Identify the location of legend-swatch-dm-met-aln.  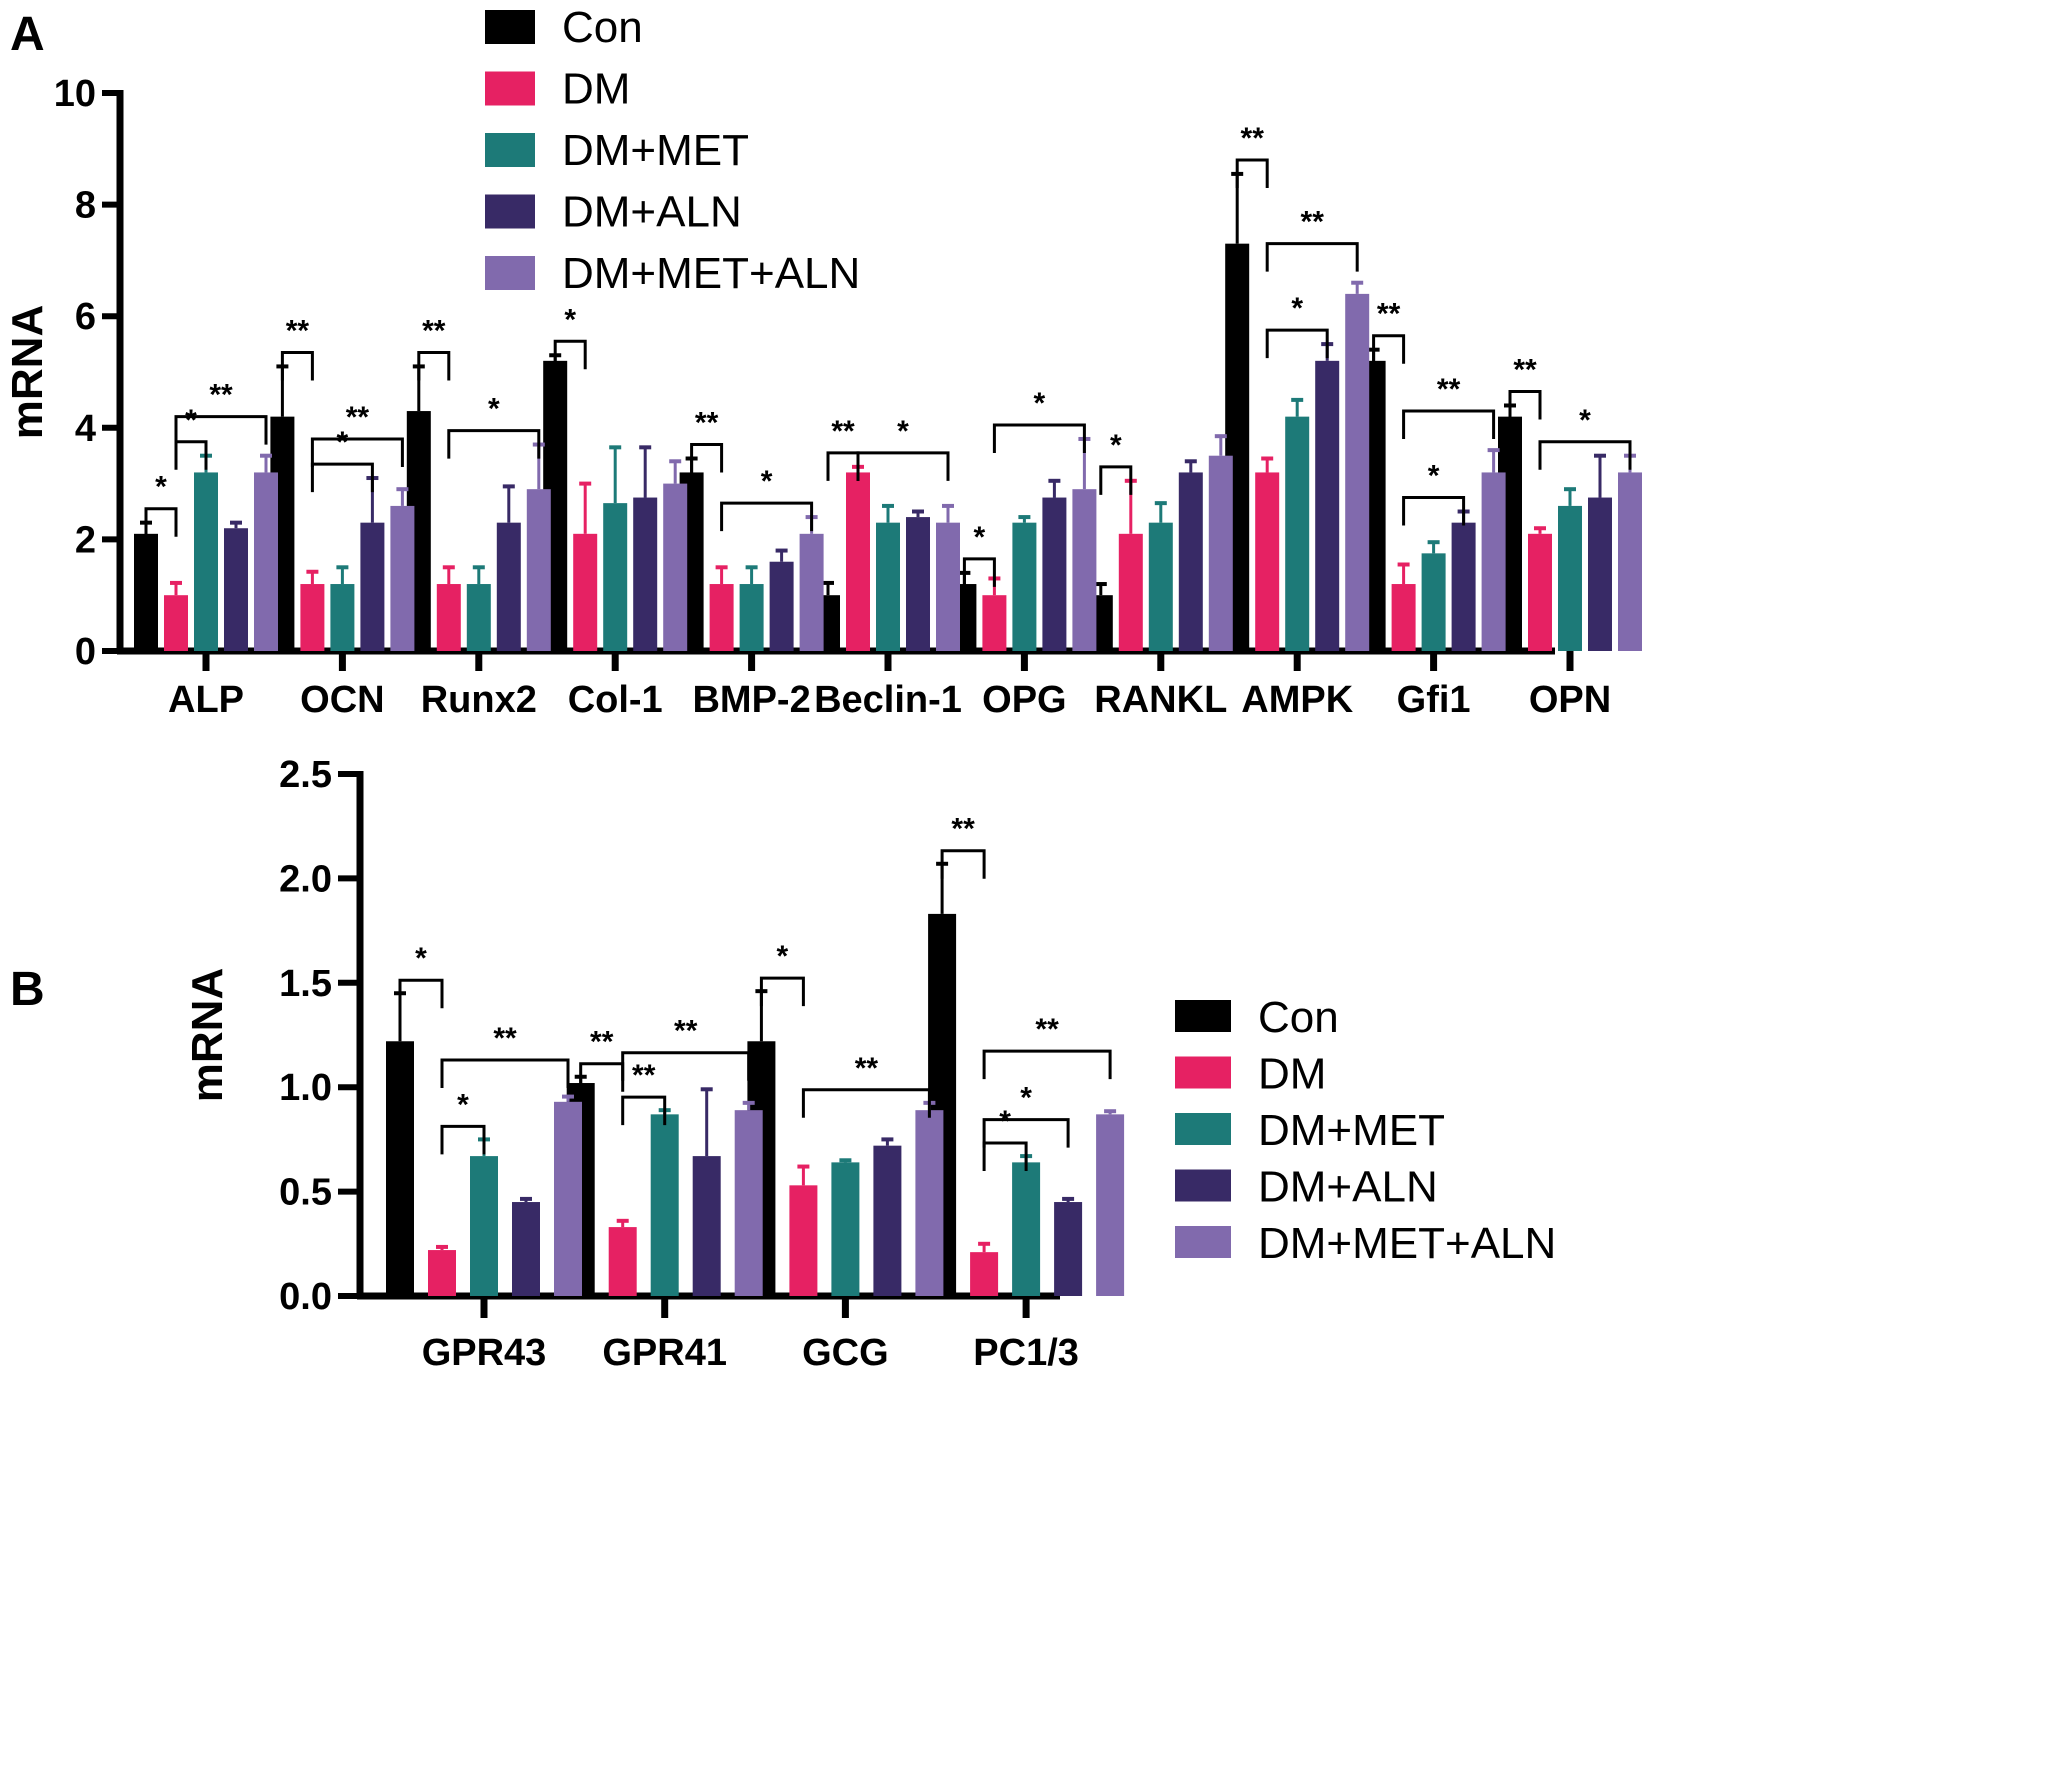
(510, 273).